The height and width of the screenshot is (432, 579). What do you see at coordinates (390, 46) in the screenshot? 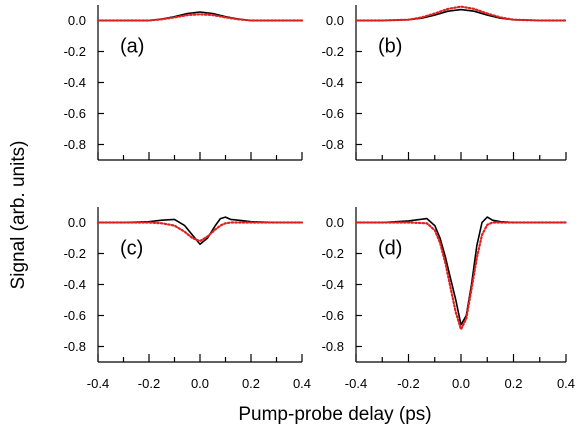
I see `panel-label: (b)` at bounding box center [390, 46].